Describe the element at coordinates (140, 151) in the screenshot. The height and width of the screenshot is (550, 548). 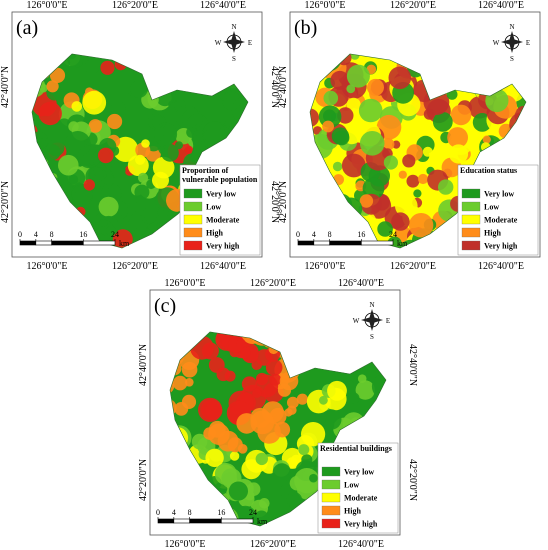
I see `region-outline` at that location.